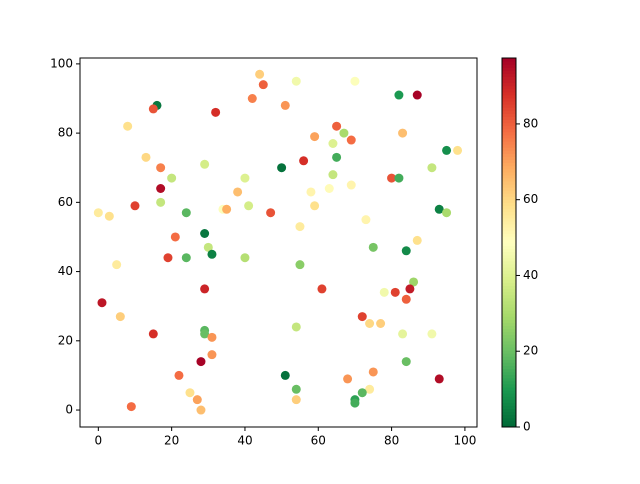  What do you see at coordinates (244, 441) in the screenshot?
I see `x-tick-label: 40` at bounding box center [244, 441].